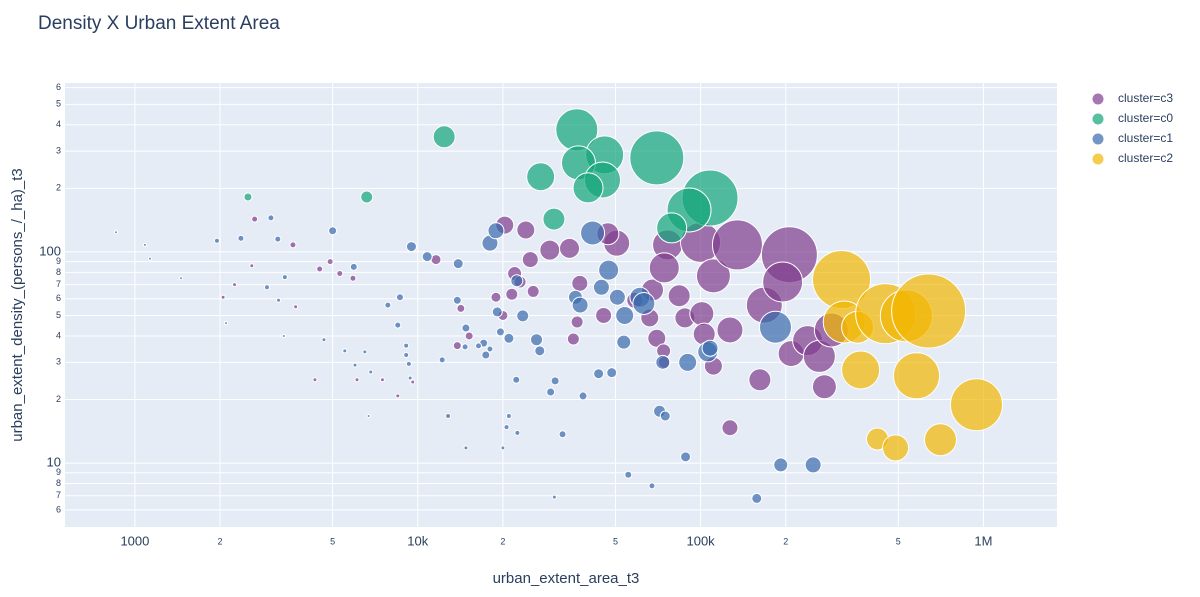 The image size is (1200, 597). Describe the element at coordinates (1145, 158) in the screenshot. I see `legend-label: cluster=c2` at that location.